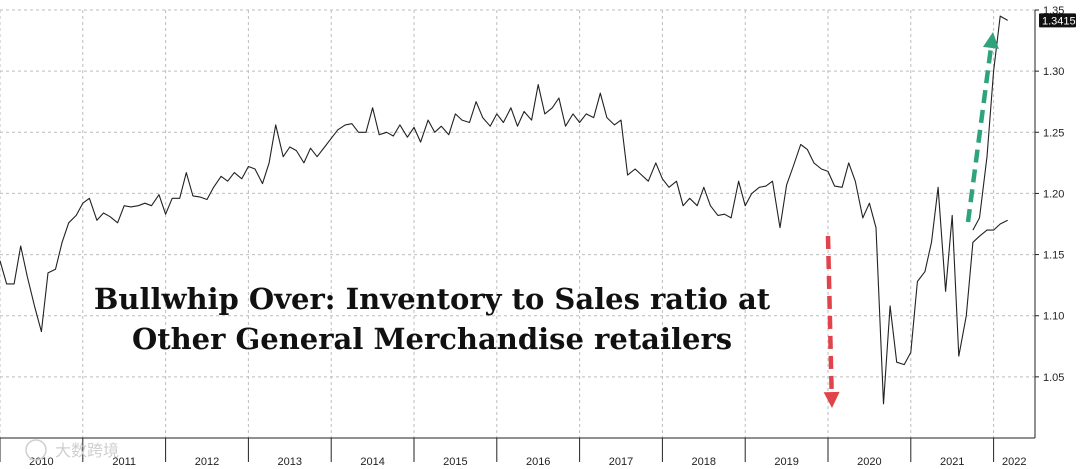 This screenshot has width=1080, height=469. I want to click on x-tick-label: 2019, so click(786, 462).